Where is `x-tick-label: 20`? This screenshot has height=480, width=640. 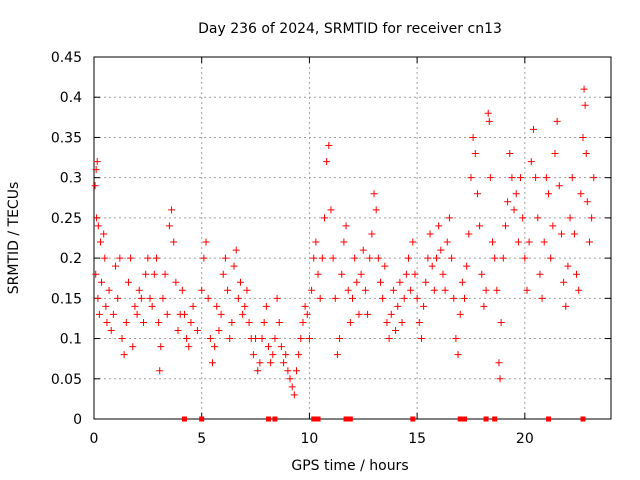
x-tick-label: 20 is located at coordinates (525, 439).